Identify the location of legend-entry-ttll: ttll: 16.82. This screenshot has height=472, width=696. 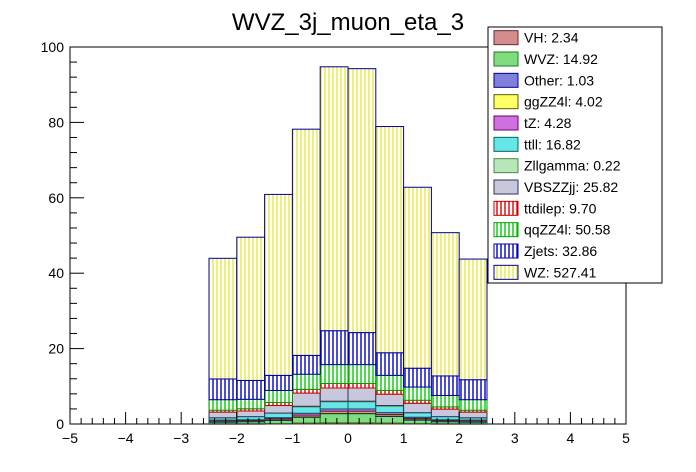
(537, 144).